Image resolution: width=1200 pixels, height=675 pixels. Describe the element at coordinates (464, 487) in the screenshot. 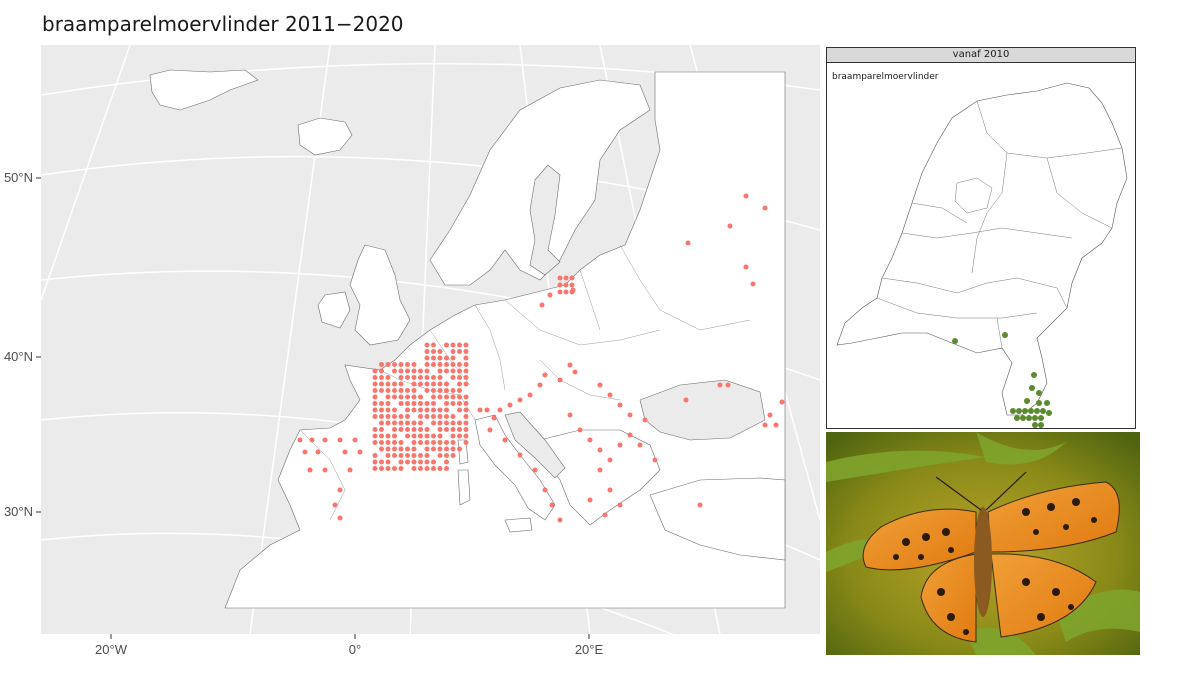

I see `sardinia` at that location.